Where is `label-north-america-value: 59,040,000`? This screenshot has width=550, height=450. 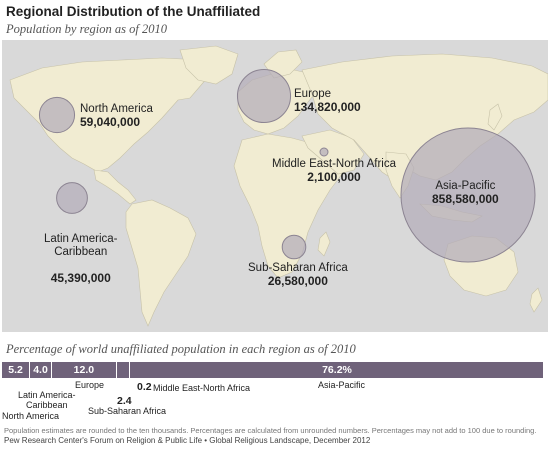 label-north-america-value: 59,040,000 is located at coordinates (110, 122).